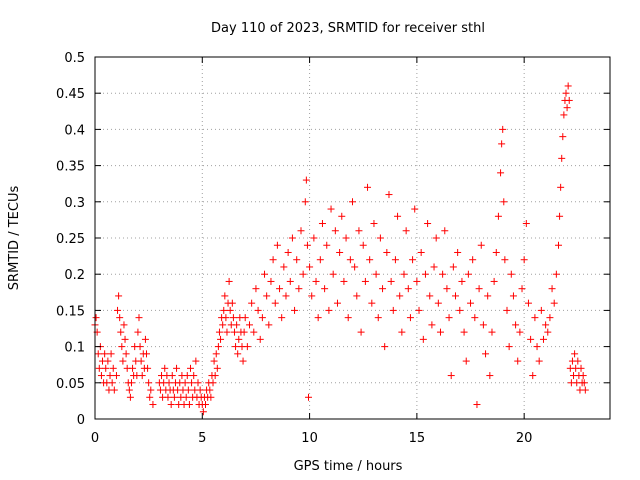 This screenshot has height=480, width=640. What do you see at coordinates (74, 348) in the screenshot?
I see `y-tick-label: 0.1` at bounding box center [74, 348].